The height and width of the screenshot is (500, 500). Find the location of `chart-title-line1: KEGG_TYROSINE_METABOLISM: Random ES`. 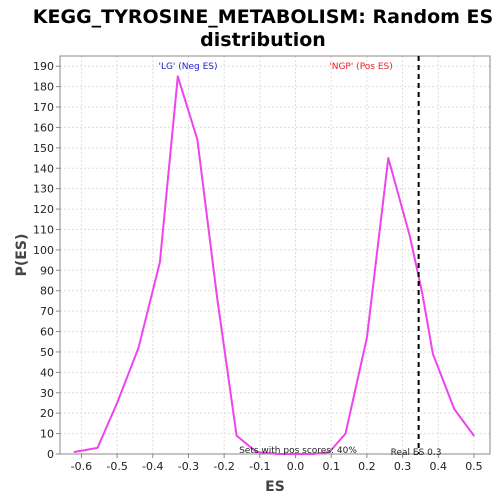

chart-title-line1: KEGG_TYROSINE_METABOLISM: Random ES is located at coordinates (263, 17).